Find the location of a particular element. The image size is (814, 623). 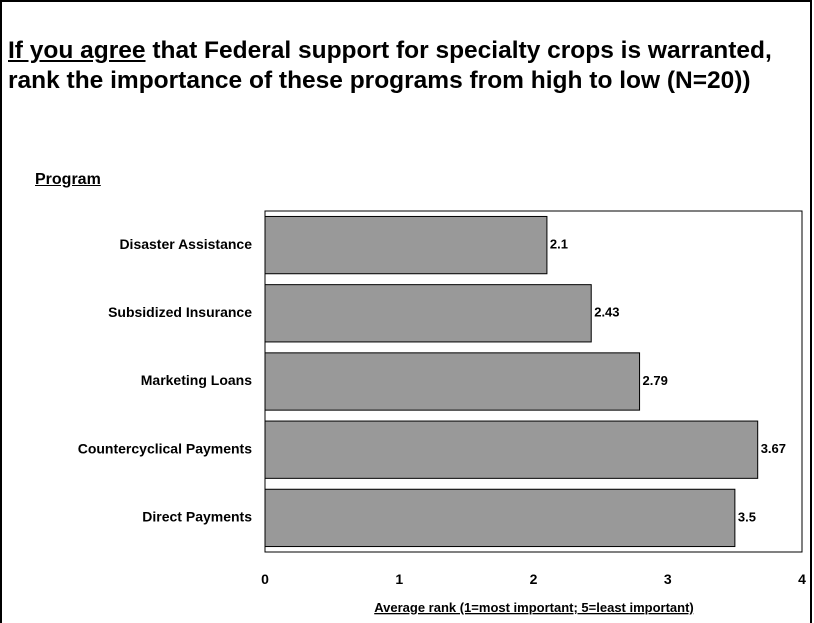

x-tick-label: 2 is located at coordinates (534, 579).